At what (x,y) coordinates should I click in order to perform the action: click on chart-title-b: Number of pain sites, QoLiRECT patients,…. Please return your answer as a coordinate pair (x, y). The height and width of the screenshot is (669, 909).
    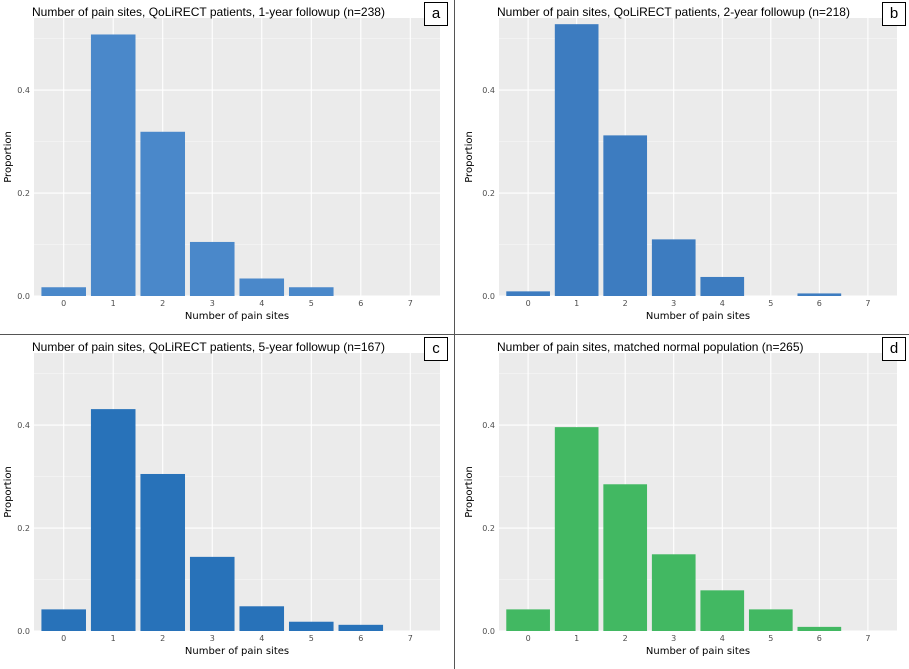
    Looking at the image, I should click on (673, 12).